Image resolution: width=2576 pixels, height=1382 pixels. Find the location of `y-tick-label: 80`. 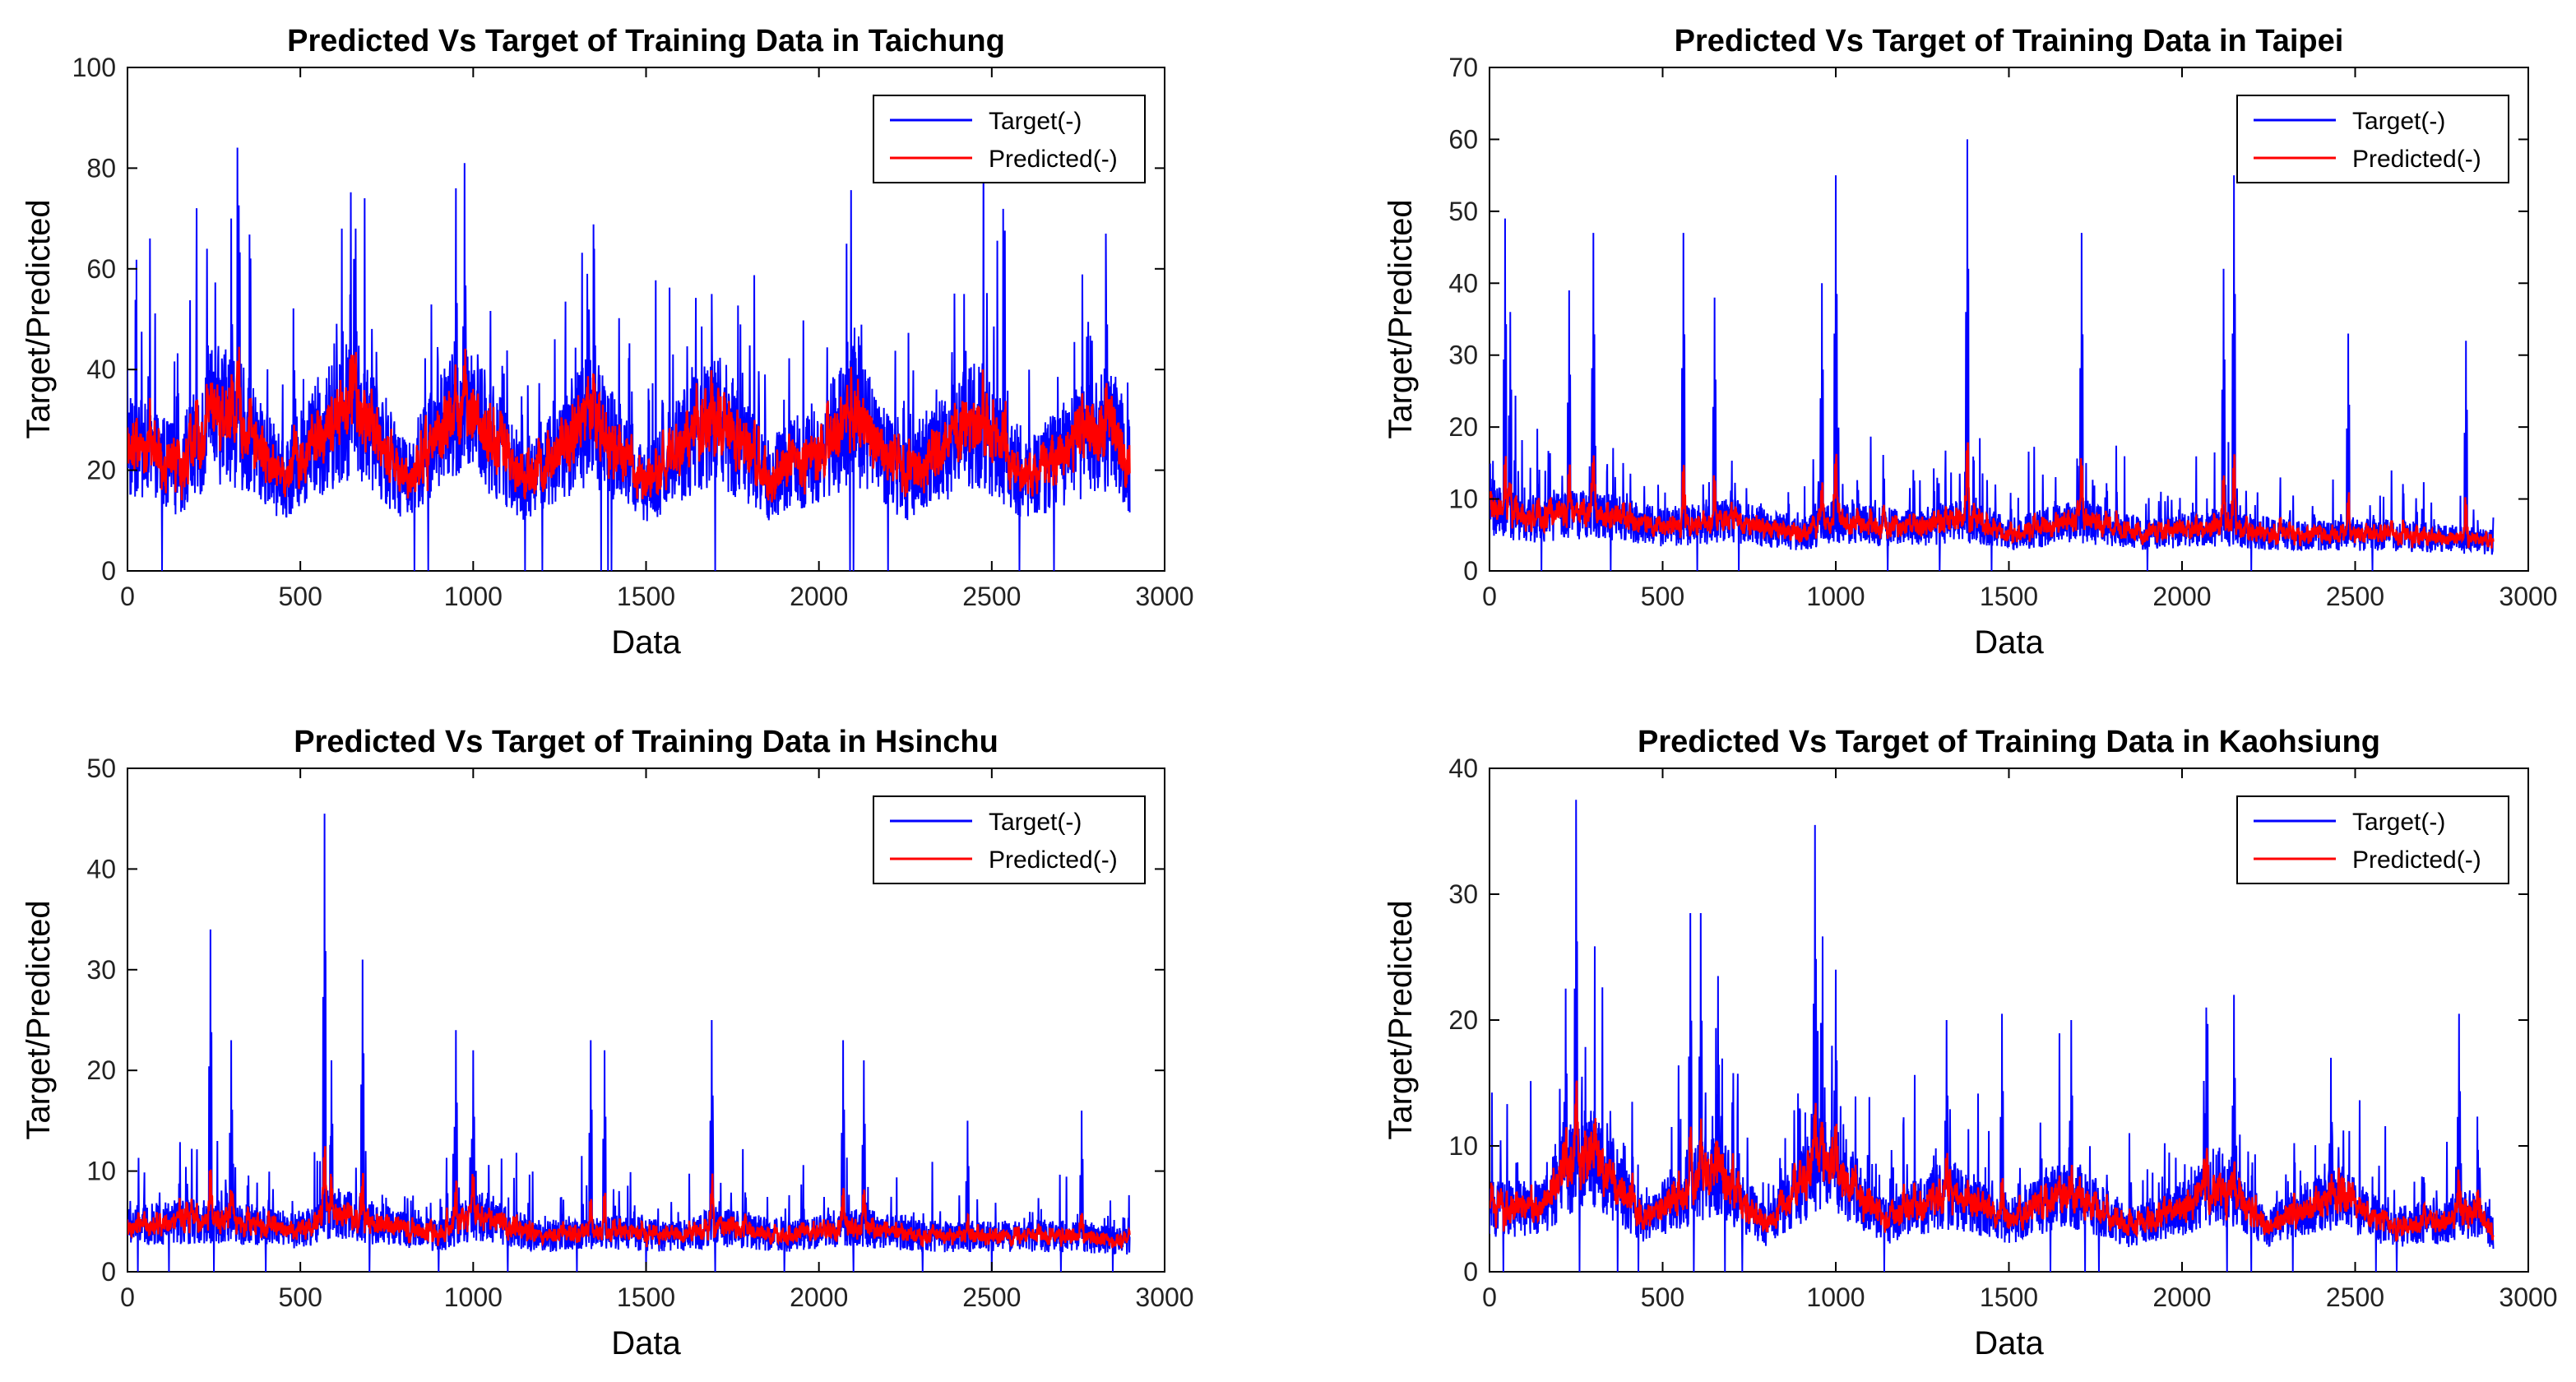

y-tick-label: 80 is located at coordinates (101, 168).